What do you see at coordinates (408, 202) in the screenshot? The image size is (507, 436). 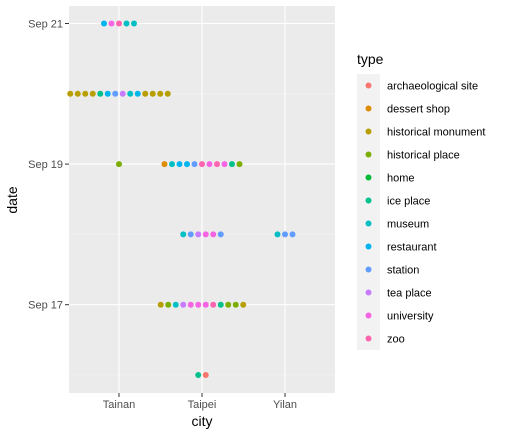 I see `legend-label: ice place` at bounding box center [408, 202].